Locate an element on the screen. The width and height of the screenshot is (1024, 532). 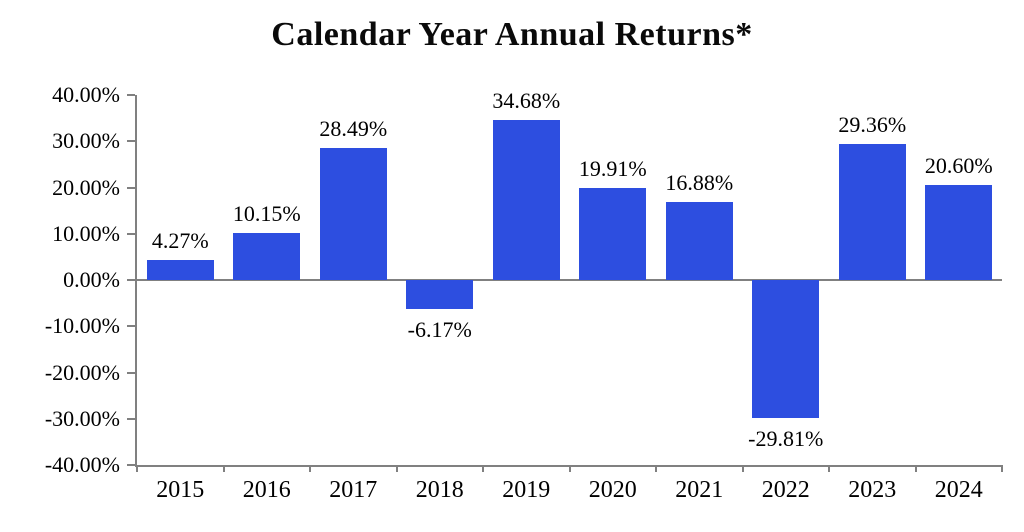
y-axis-tick-label: -20.00% is located at coordinates (82, 372).